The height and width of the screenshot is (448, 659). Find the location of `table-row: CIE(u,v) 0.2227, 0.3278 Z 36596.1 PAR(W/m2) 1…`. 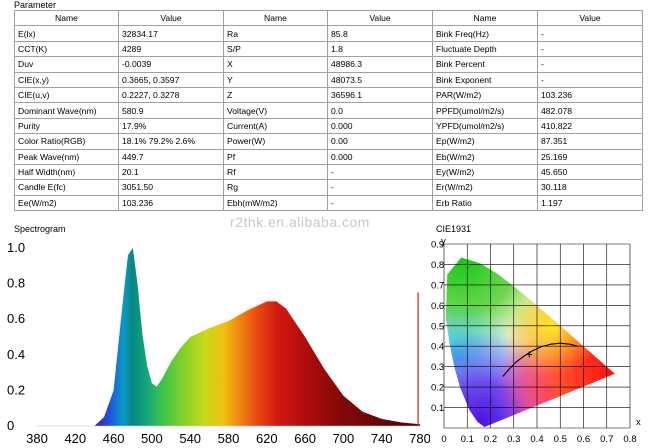

table-row: CIE(u,v) 0.2227, 0.3278 Z 36596.1 PAR(W/m2) 1… is located at coordinates (328, 95).